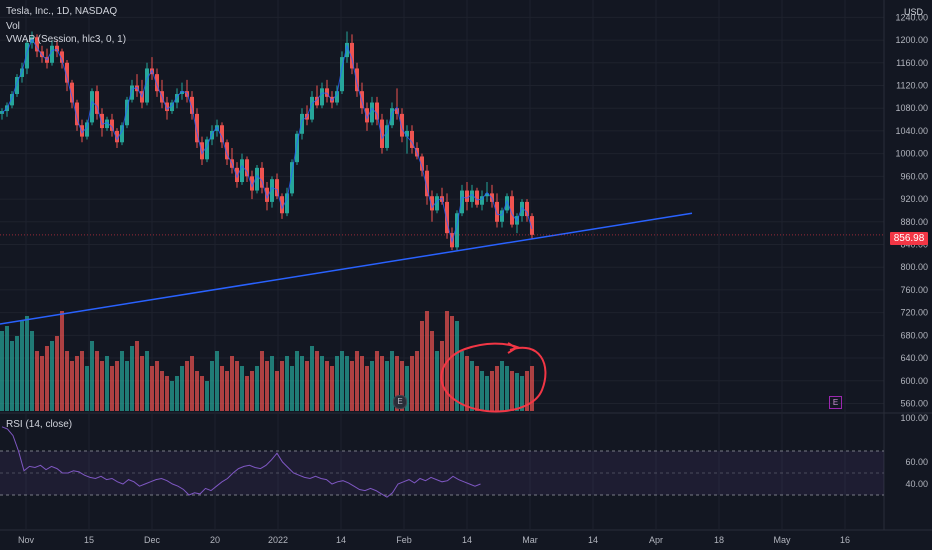 The image size is (932, 550). Describe the element at coordinates (278, 540) in the screenshot. I see `time-tick-label: 2022` at that location.